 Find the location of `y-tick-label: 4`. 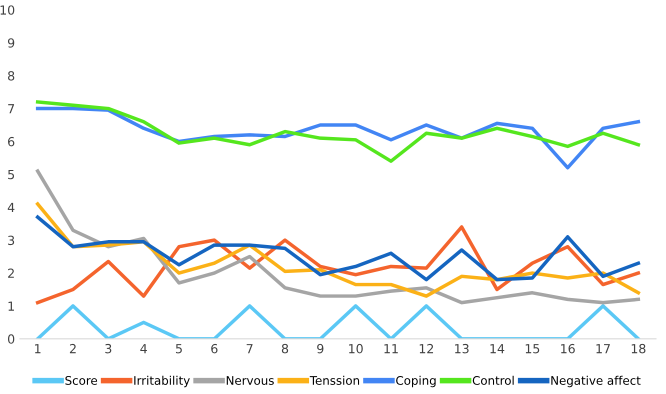

y-tick-label: 4 is located at coordinates (11, 207).